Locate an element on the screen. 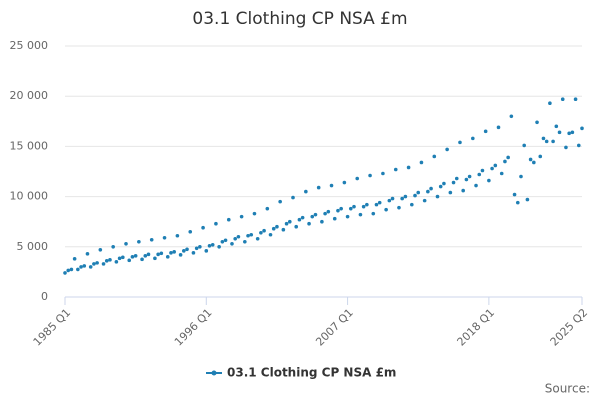 This screenshot has height=400, width=600. legend-marker is located at coordinates (214, 373).